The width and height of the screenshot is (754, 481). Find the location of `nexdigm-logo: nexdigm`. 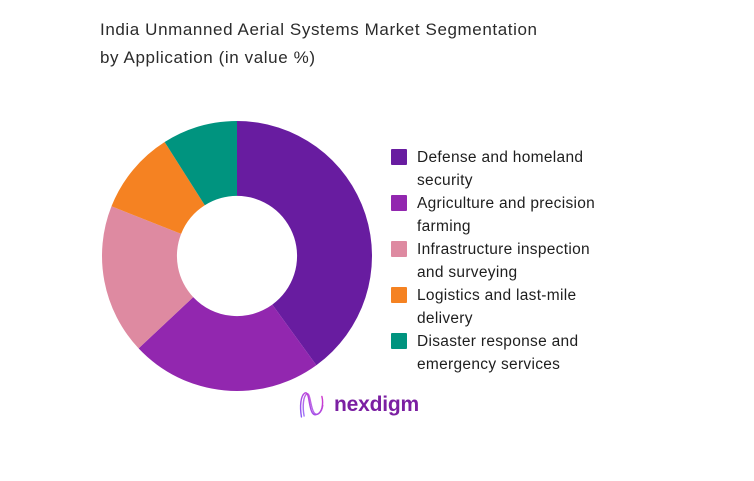

nexdigm-logo: nexdigm is located at coordinates (358, 404).